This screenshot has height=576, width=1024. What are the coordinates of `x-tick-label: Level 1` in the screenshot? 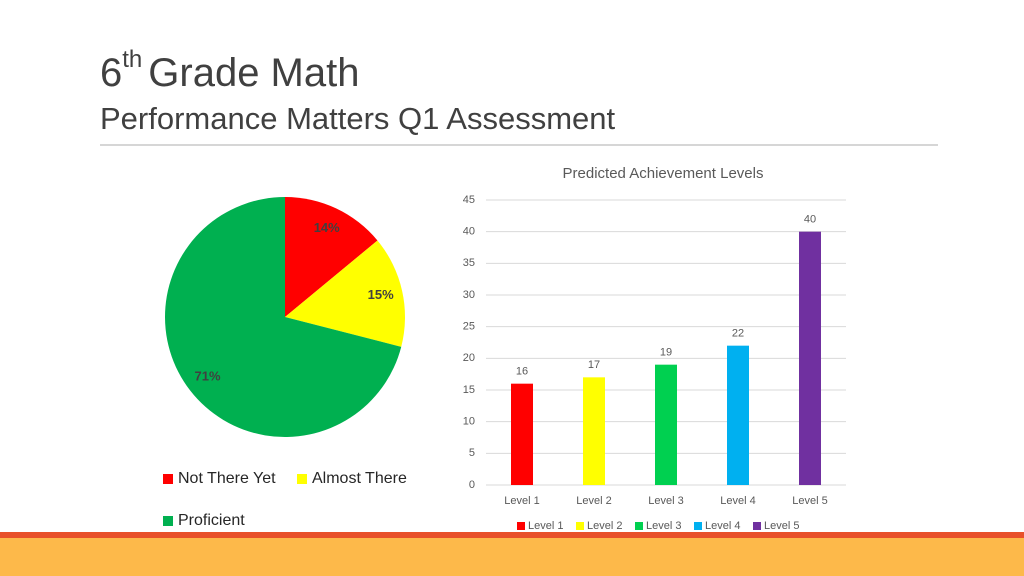 It's located at (521, 501).